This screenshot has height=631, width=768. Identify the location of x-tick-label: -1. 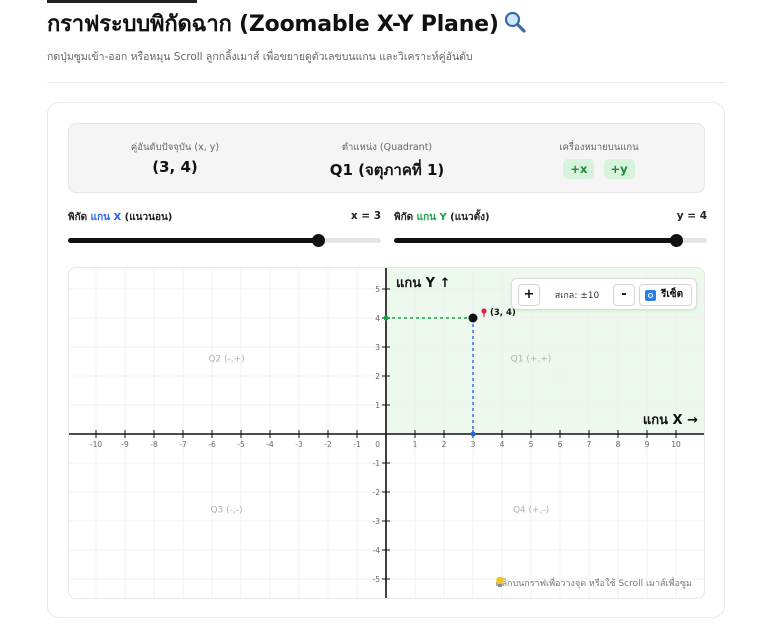
(357, 444).